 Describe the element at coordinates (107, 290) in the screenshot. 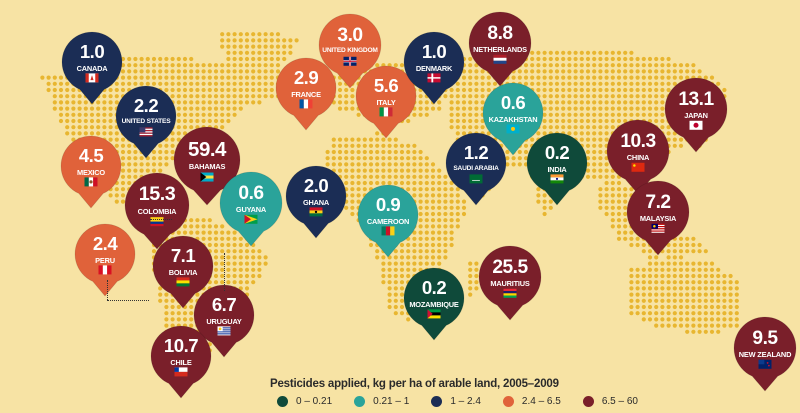

I see `leader-line-peru-vertical` at that location.